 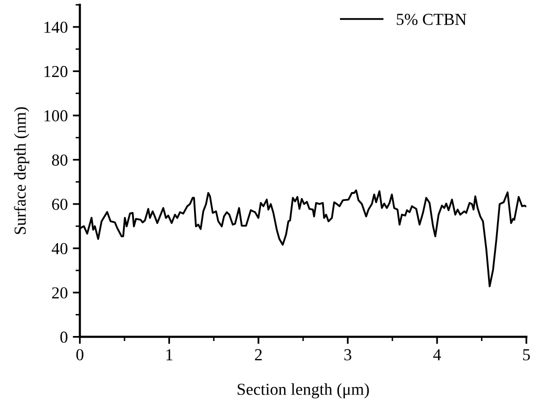 I want to click on x-tick-label: 4, so click(x=437, y=354).